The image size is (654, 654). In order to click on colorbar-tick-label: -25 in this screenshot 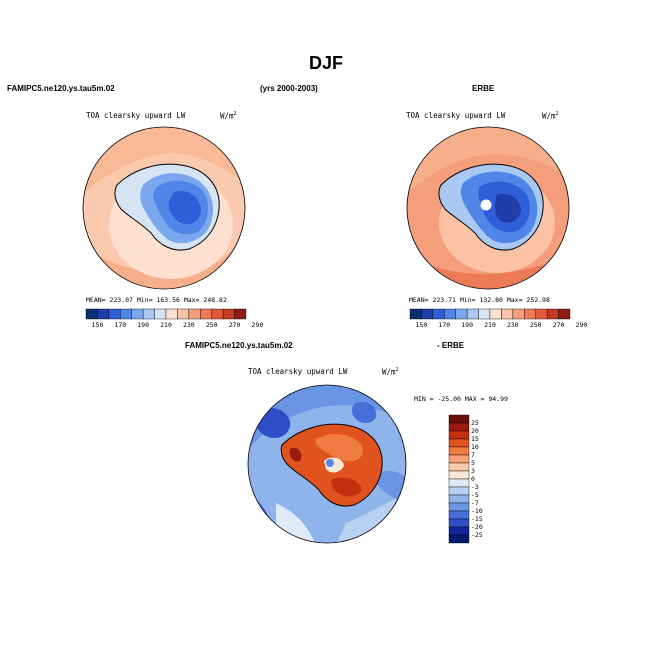, I will do `click(477, 535)`.